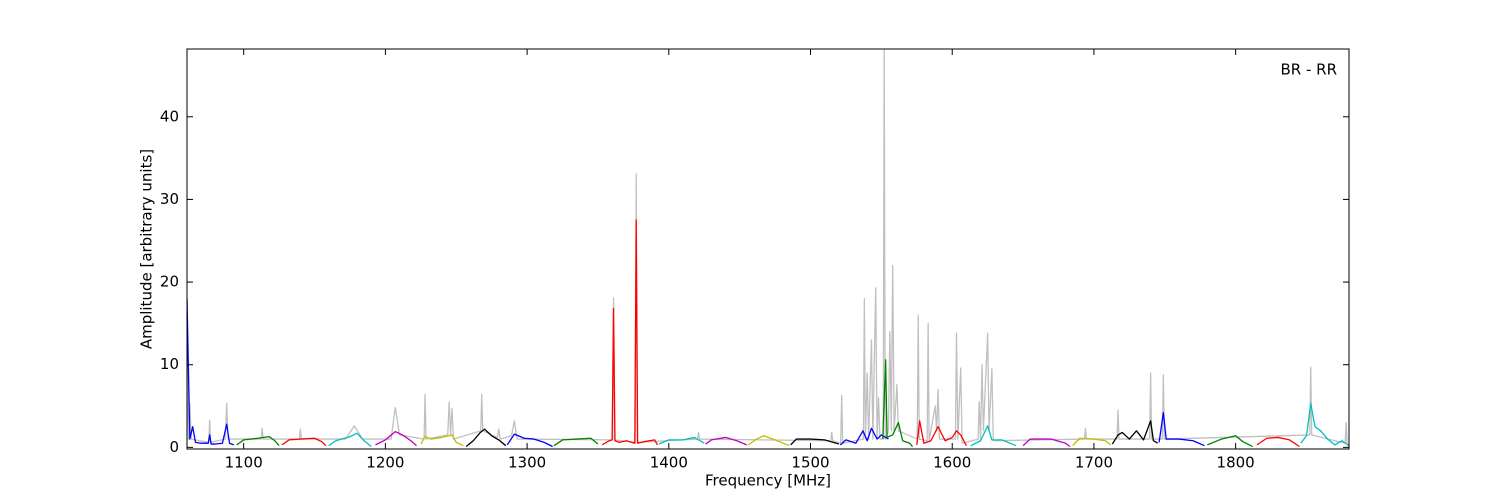 The height and width of the screenshot is (500, 1500). I want to click on x-tick-label: 1400, so click(669, 463).